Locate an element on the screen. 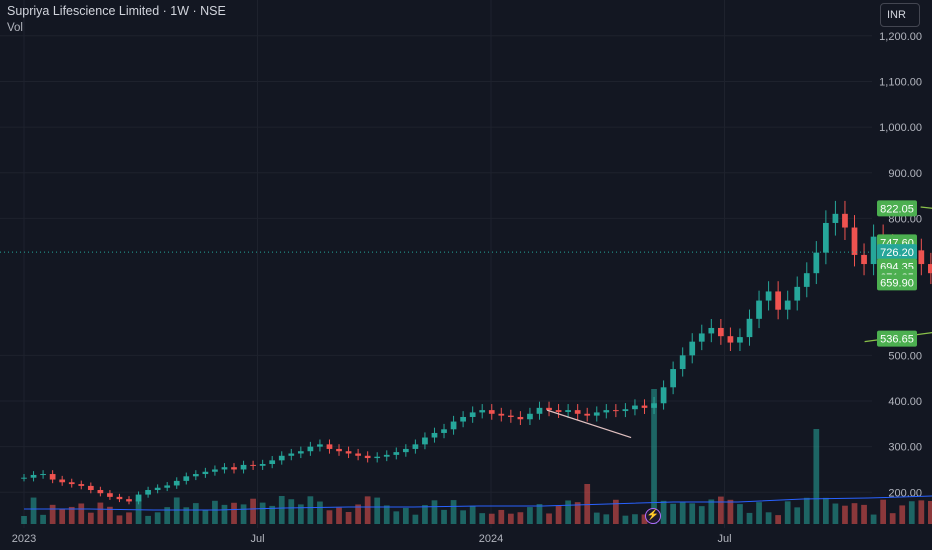 The image size is (932, 550). x-tick-label: Jul is located at coordinates (724, 539).